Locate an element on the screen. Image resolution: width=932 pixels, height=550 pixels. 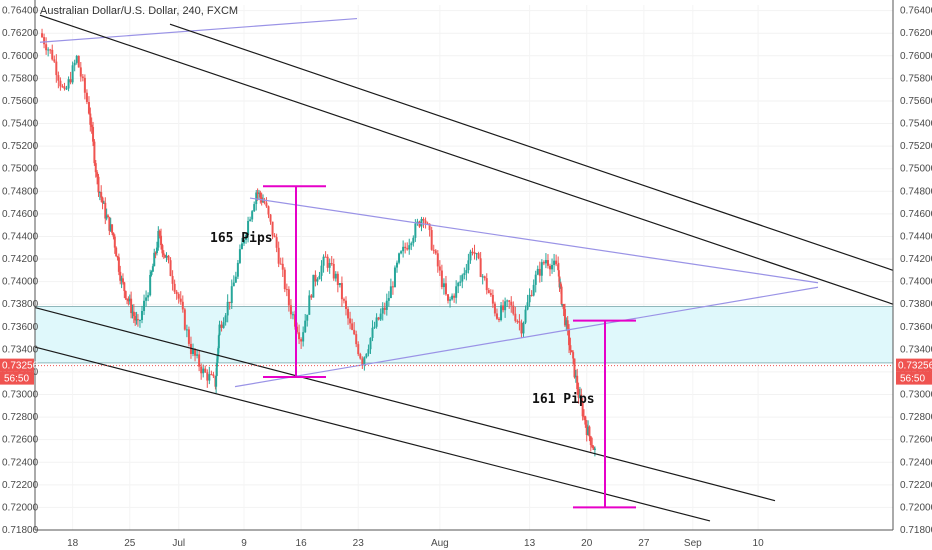
y-tick-label-right: 0.75400 is located at coordinates (916, 124).